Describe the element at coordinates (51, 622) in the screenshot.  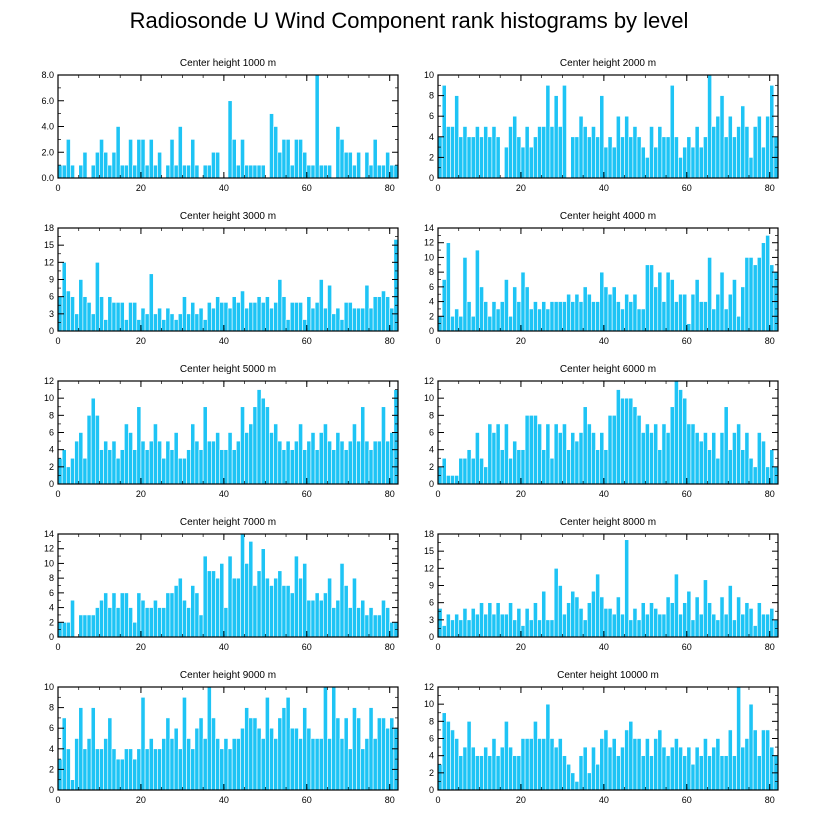
I see `y-tick-label: 2` at that location.